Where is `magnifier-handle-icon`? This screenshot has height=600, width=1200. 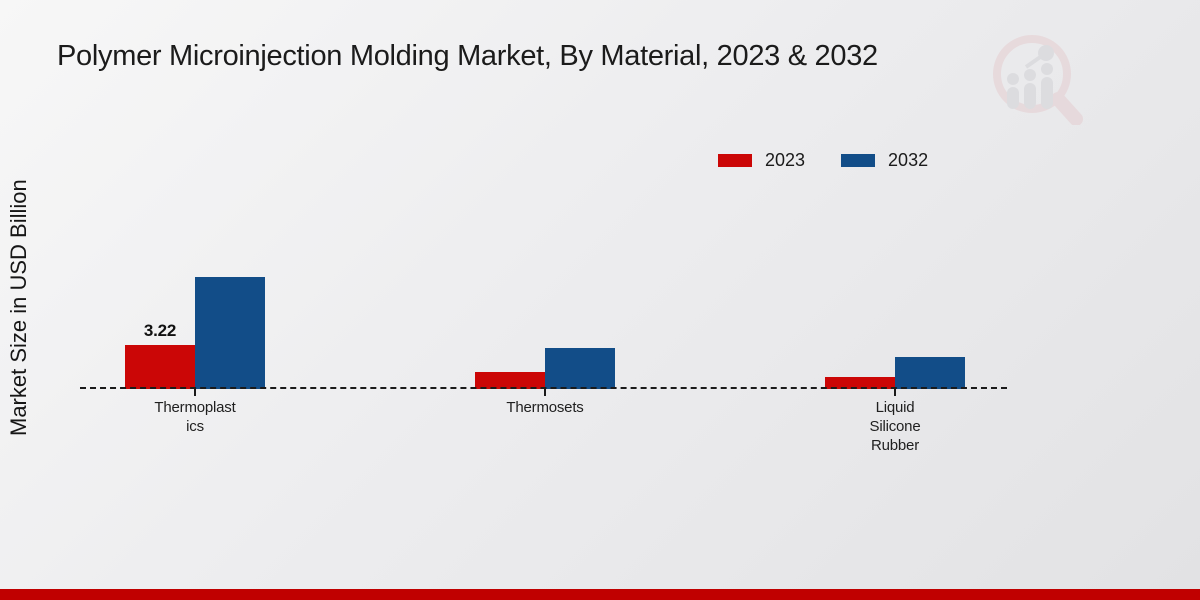
magnifier-handle-icon is located at coordinates (1067, 109).